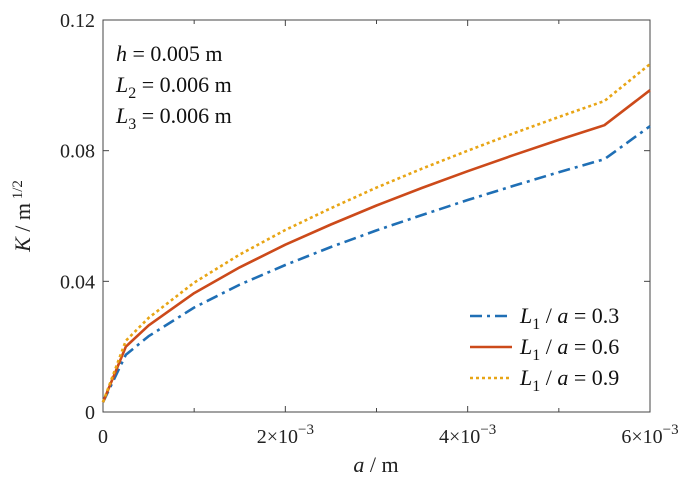  I want to click on annotation-line: h = 0.005 m, so click(169, 53).